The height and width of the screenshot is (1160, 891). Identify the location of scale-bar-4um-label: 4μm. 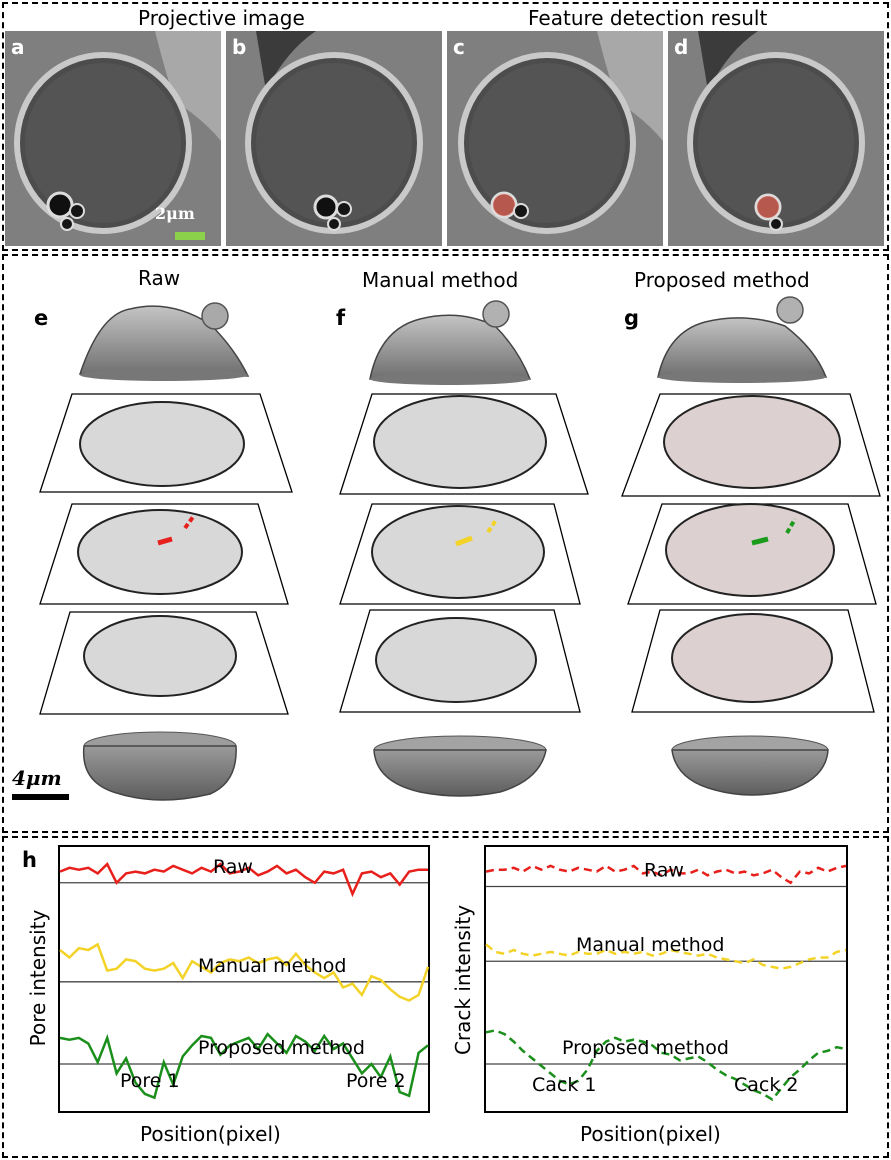
(37, 778).